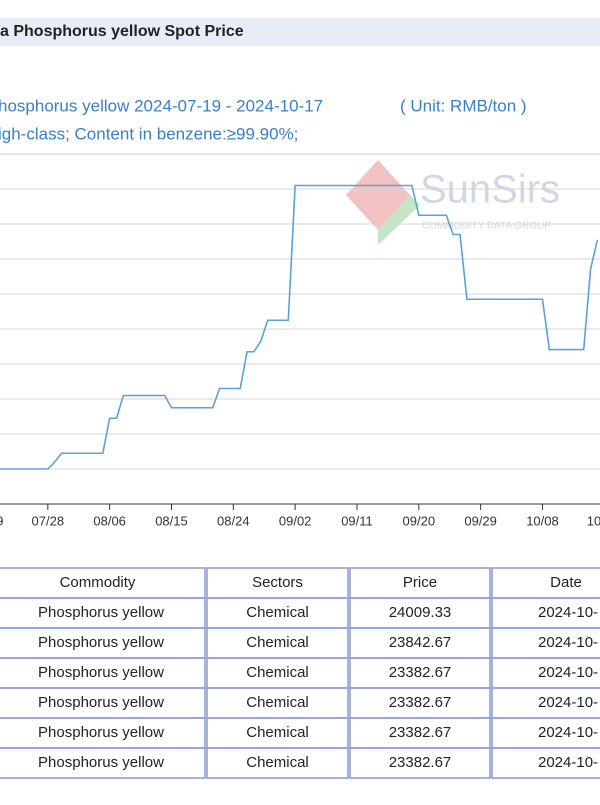 The image size is (600, 805). What do you see at coordinates (295, 520) in the screenshot?
I see `x-tick-label: 09/02` at bounding box center [295, 520].